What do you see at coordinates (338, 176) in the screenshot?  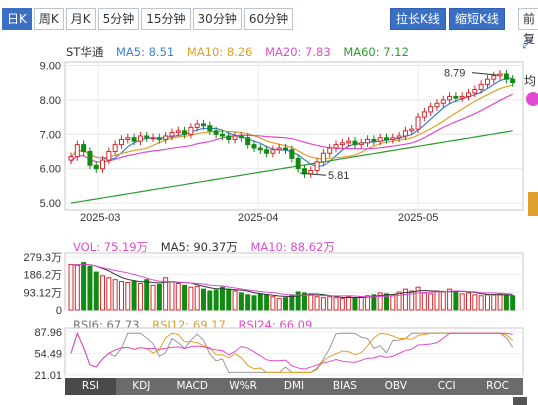 I see `low-marker: 5.81` at bounding box center [338, 176].